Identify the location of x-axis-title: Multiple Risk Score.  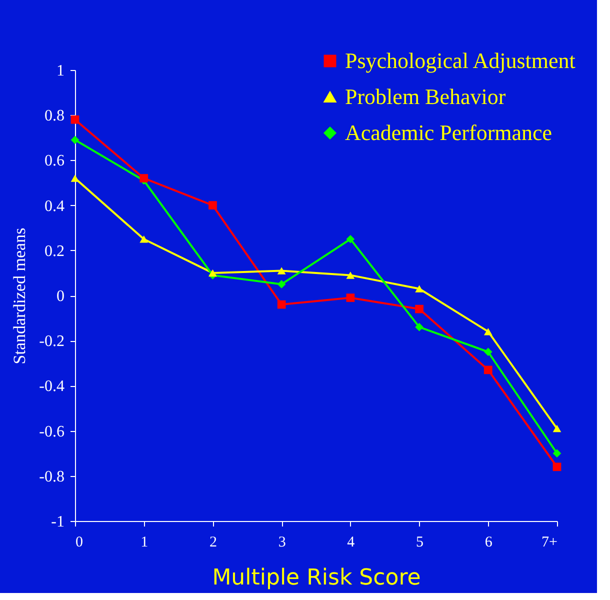
(316, 578).